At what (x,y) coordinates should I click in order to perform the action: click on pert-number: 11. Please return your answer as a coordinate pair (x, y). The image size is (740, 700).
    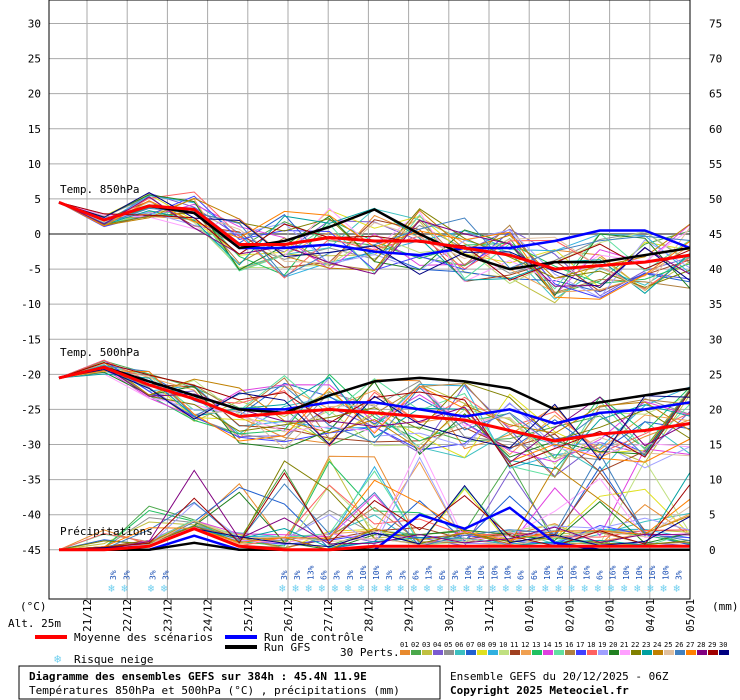
    Looking at the image, I should click on (514, 645).